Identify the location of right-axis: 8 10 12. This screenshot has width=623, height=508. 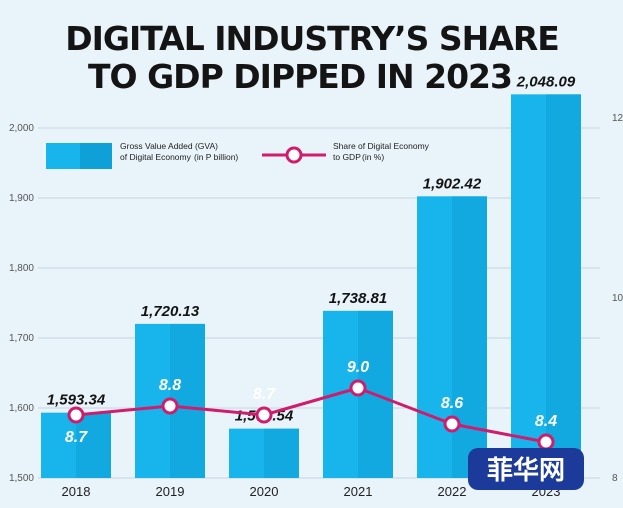
(617, 298).